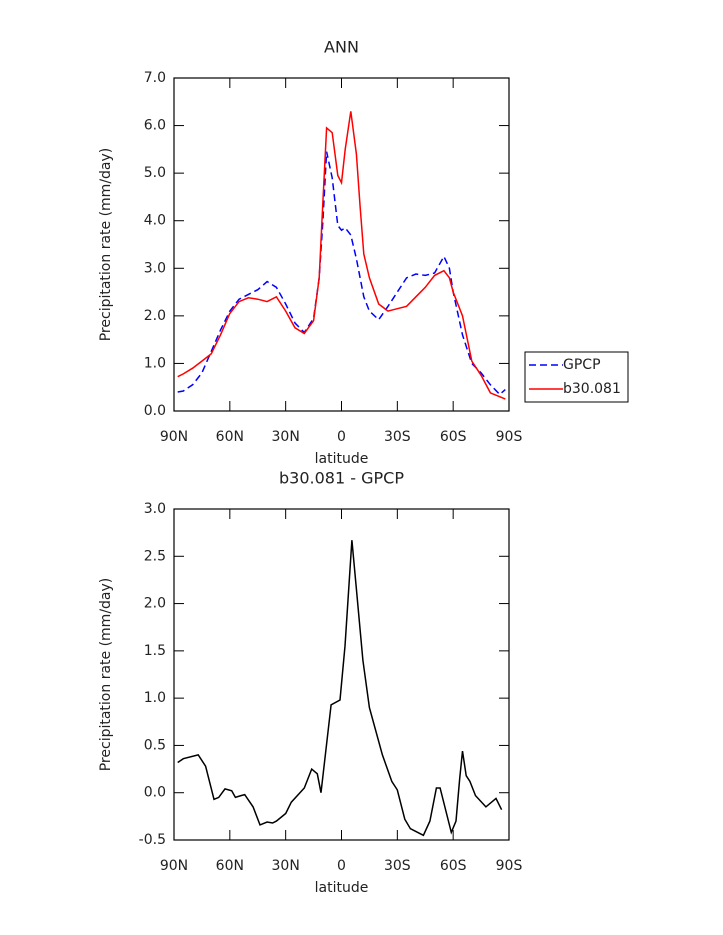 This screenshot has height=935, width=723. I want to click on y-tick-label: 2.5, so click(155, 556).